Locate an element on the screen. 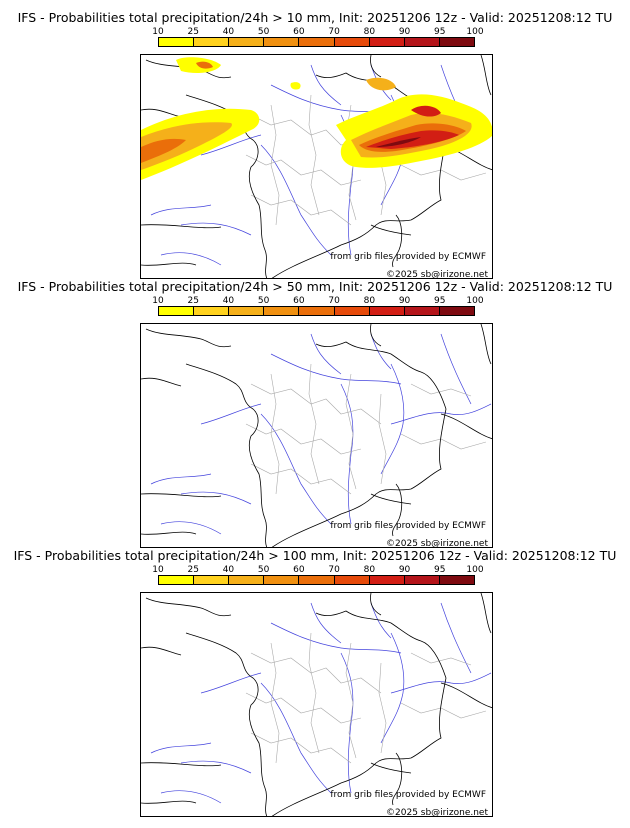 This screenshot has height=828, width=630. precip-shading-east is located at coordinates (391, 122).